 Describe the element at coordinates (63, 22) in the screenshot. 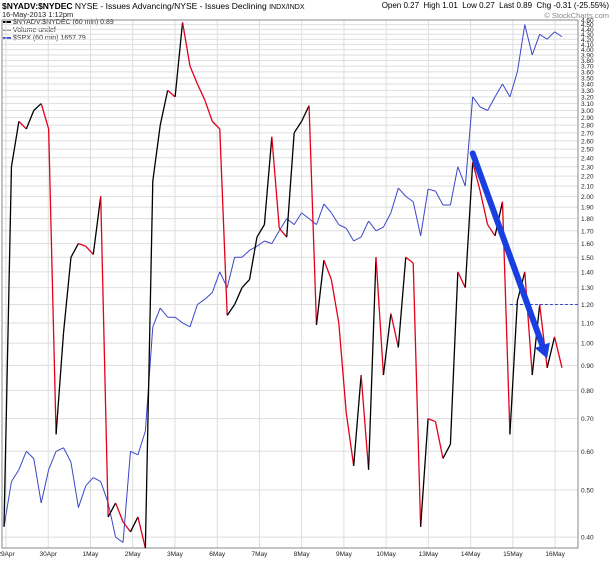

I see `legend-label: $NYADV:$NYDEC (60 min) 0.89` at that location.